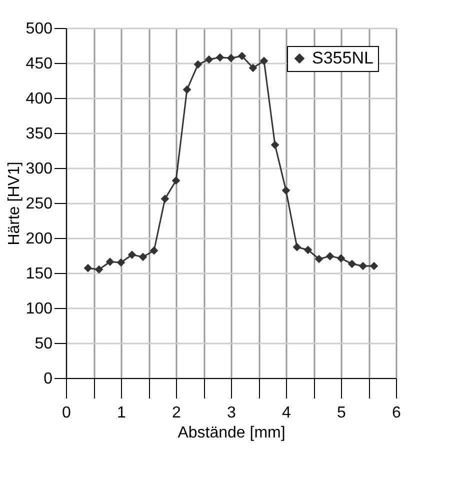 This screenshot has width=472, height=484. I want to click on y-tick-label: 200, so click(39, 239).